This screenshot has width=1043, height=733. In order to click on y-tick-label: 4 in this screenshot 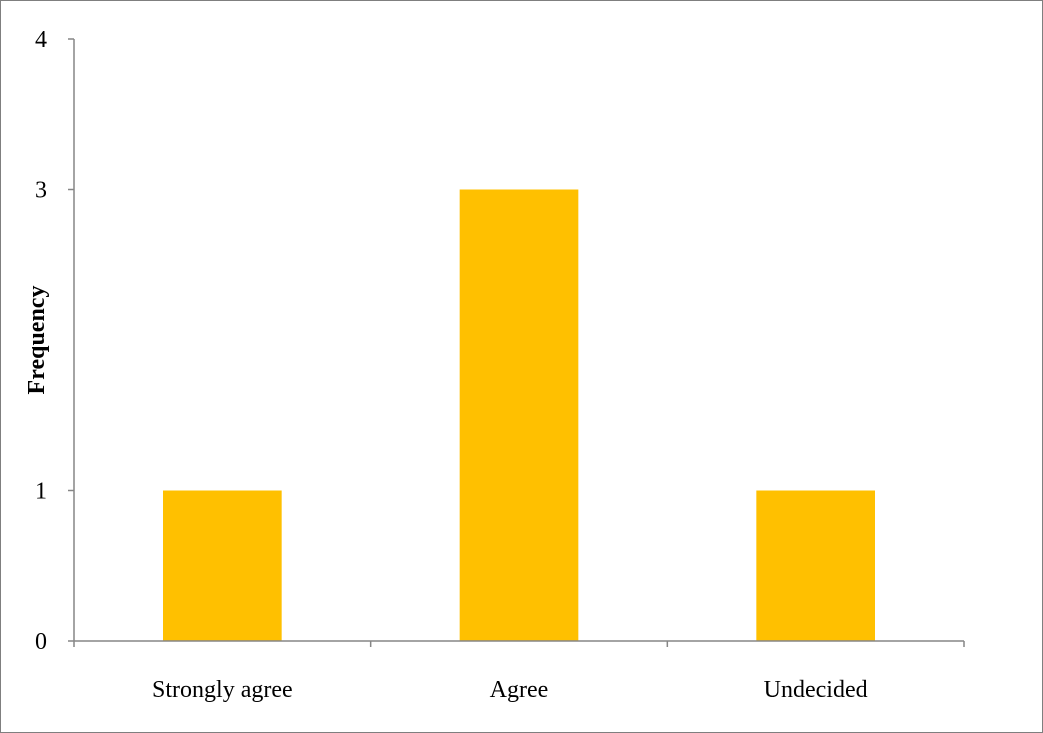, I will do `click(41, 40)`.